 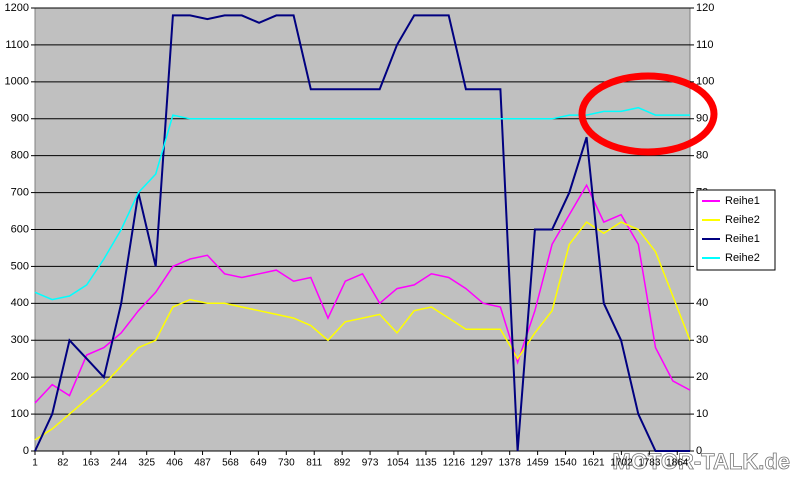 What do you see at coordinates (258, 463) in the screenshot?
I see `x-tick-label: 649` at bounding box center [258, 463].